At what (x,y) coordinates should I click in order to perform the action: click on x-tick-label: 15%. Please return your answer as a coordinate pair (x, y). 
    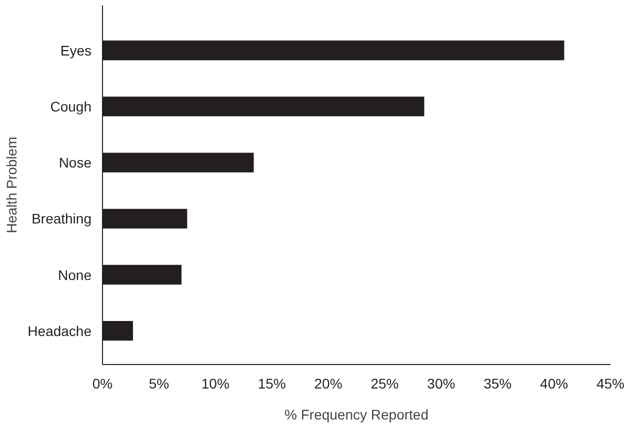
    Looking at the image, I should click on (272, 384).